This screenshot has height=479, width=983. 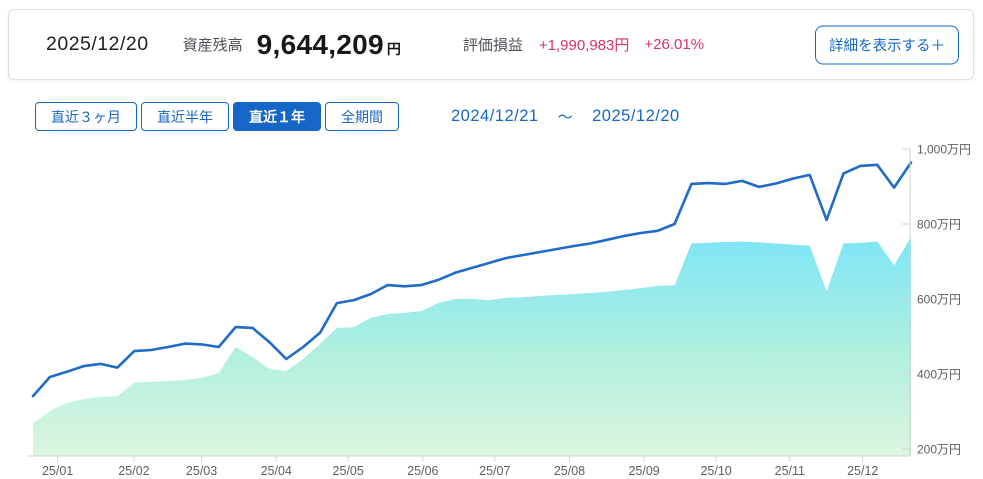 I want to click on y-axis-label: 400万円, so click(x=939, y=375).